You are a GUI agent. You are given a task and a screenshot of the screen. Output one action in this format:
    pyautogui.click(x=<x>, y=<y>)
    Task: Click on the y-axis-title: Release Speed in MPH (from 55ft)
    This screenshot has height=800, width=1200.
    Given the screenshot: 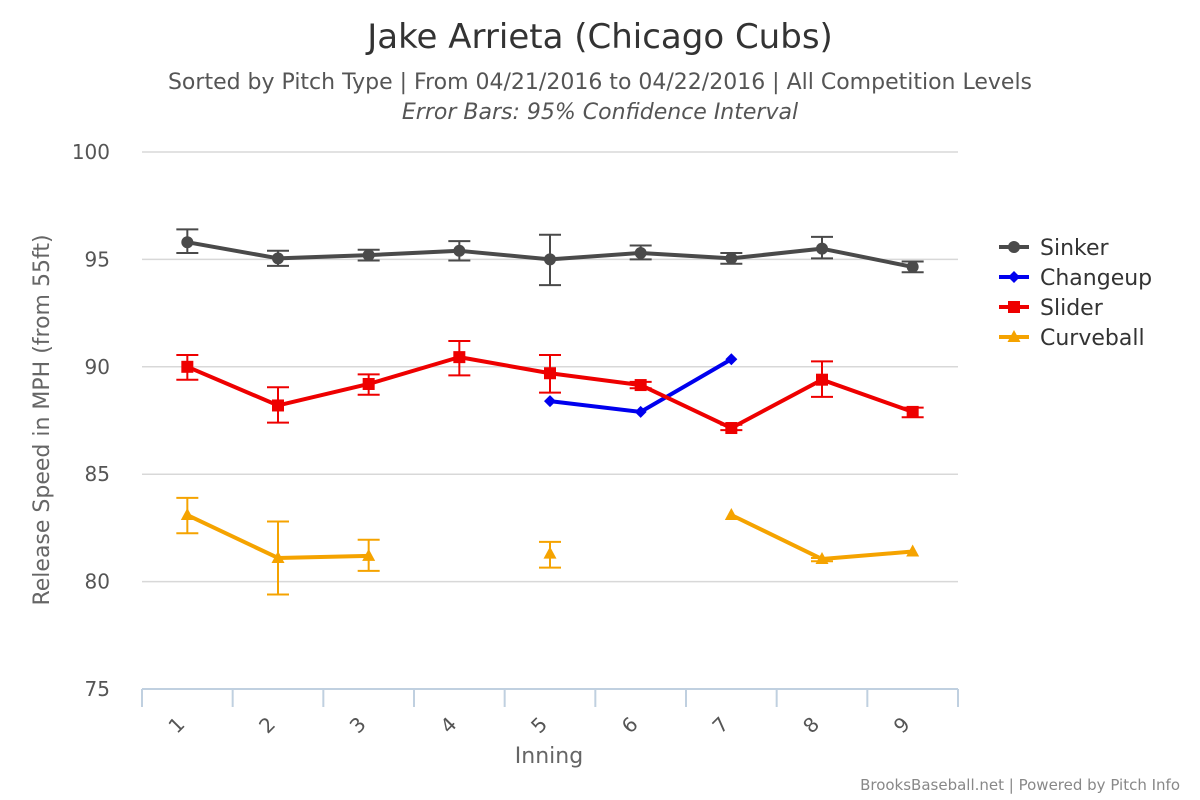 What is the action you would take?
    pyautogui.click(x=42, y=419)
    